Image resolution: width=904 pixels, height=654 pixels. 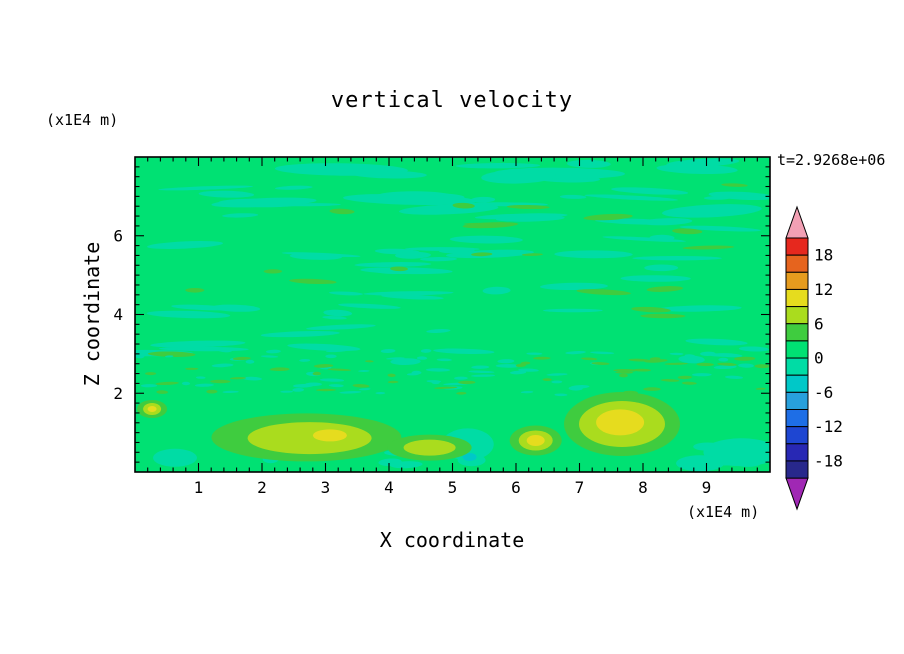 I want to click on x-tick-labels: 1 2 3 4 5 6 7 8 9, so click(x=453, y=487).